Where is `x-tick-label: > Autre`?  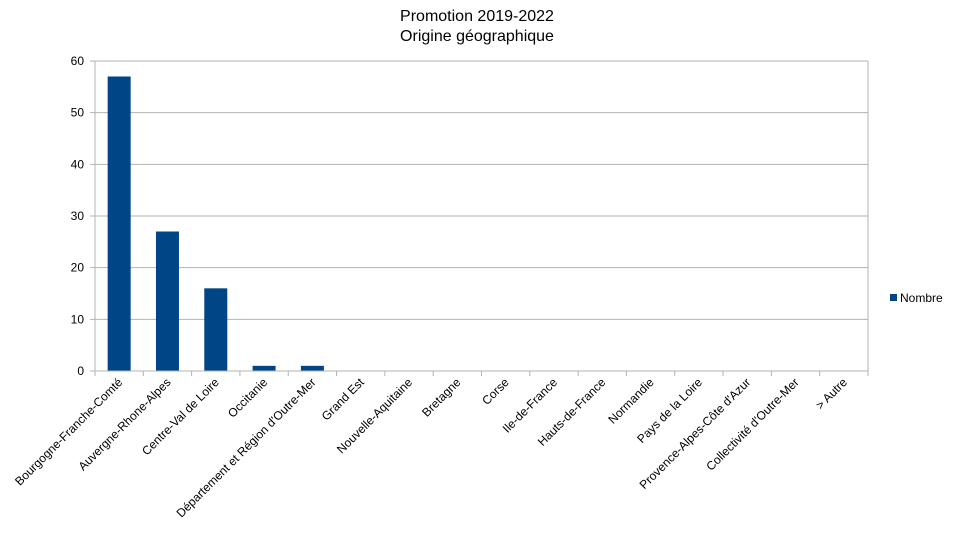 x-tick-label: > Autre is located at coordinates (831, 393).